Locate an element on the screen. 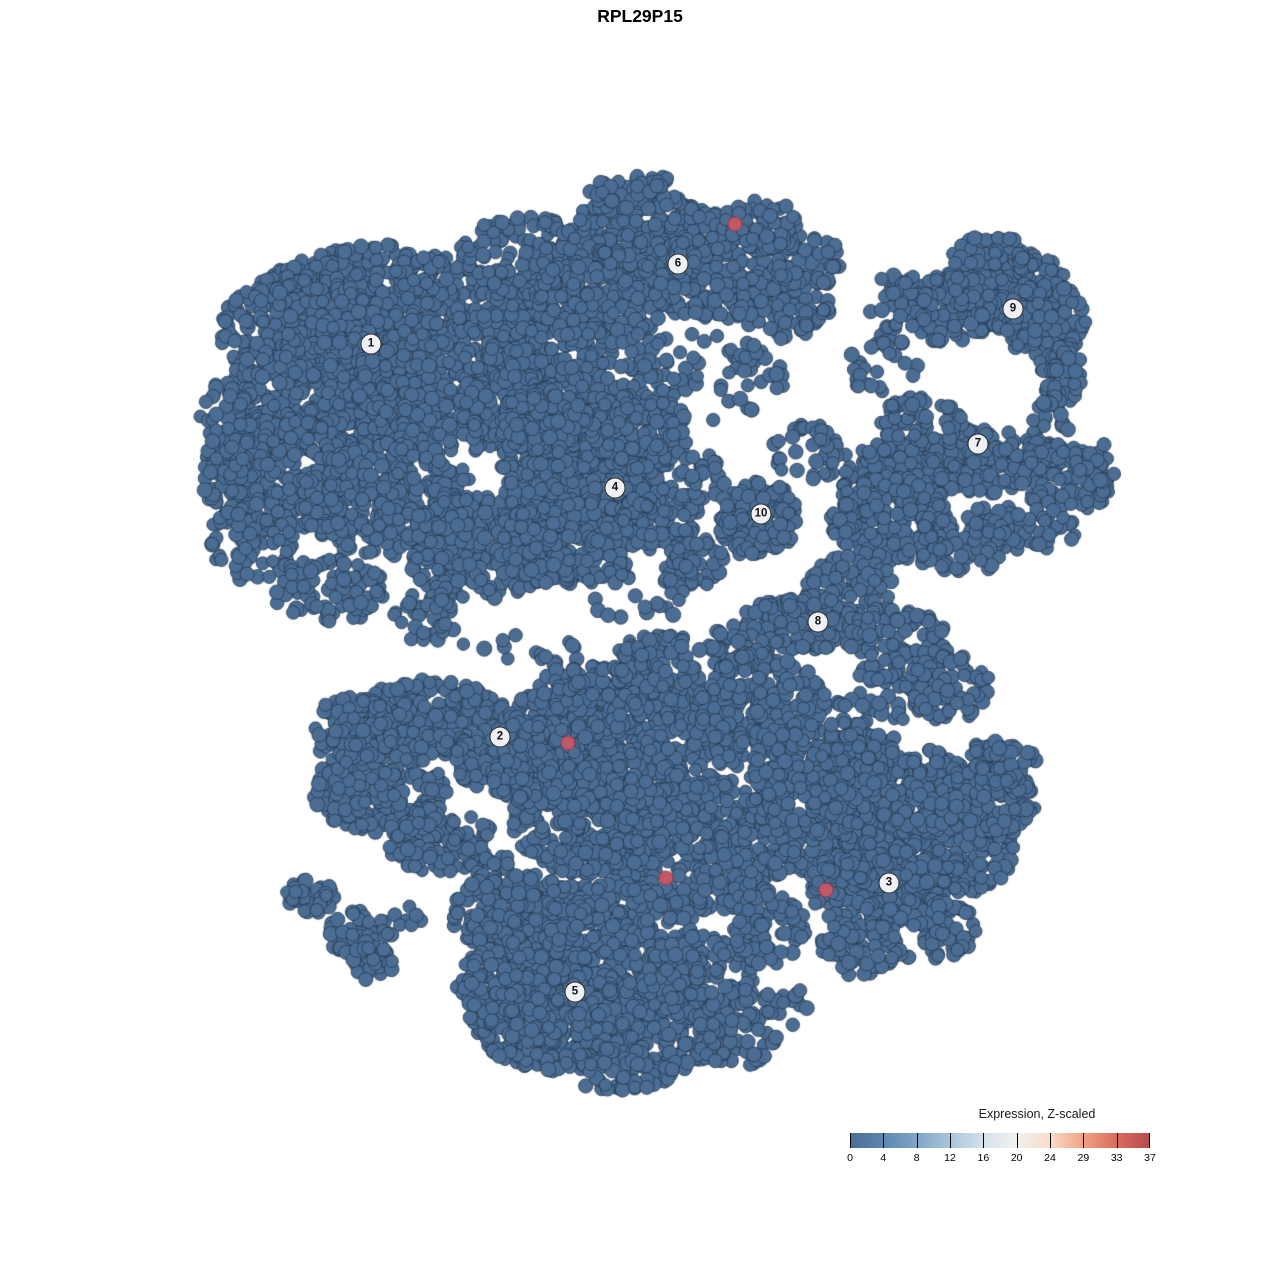  legend-tick-label: 20 is located at coordinates (1016, 1158).